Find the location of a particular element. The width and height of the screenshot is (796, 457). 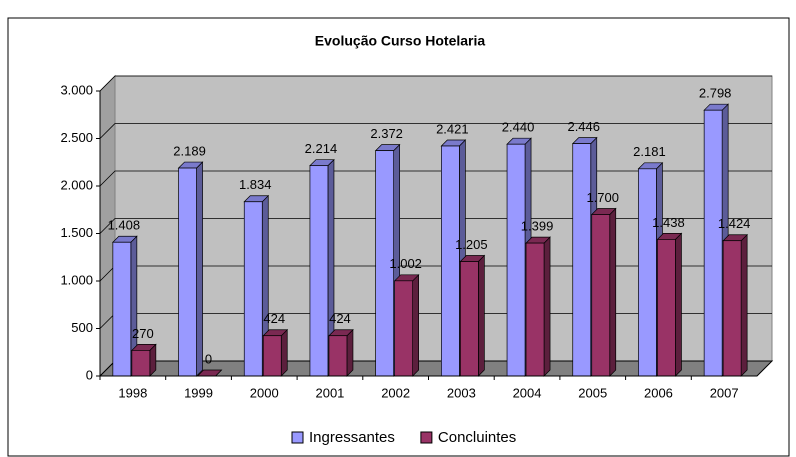

y-tick-label: 2.000 is located at coordinates (76, 184).